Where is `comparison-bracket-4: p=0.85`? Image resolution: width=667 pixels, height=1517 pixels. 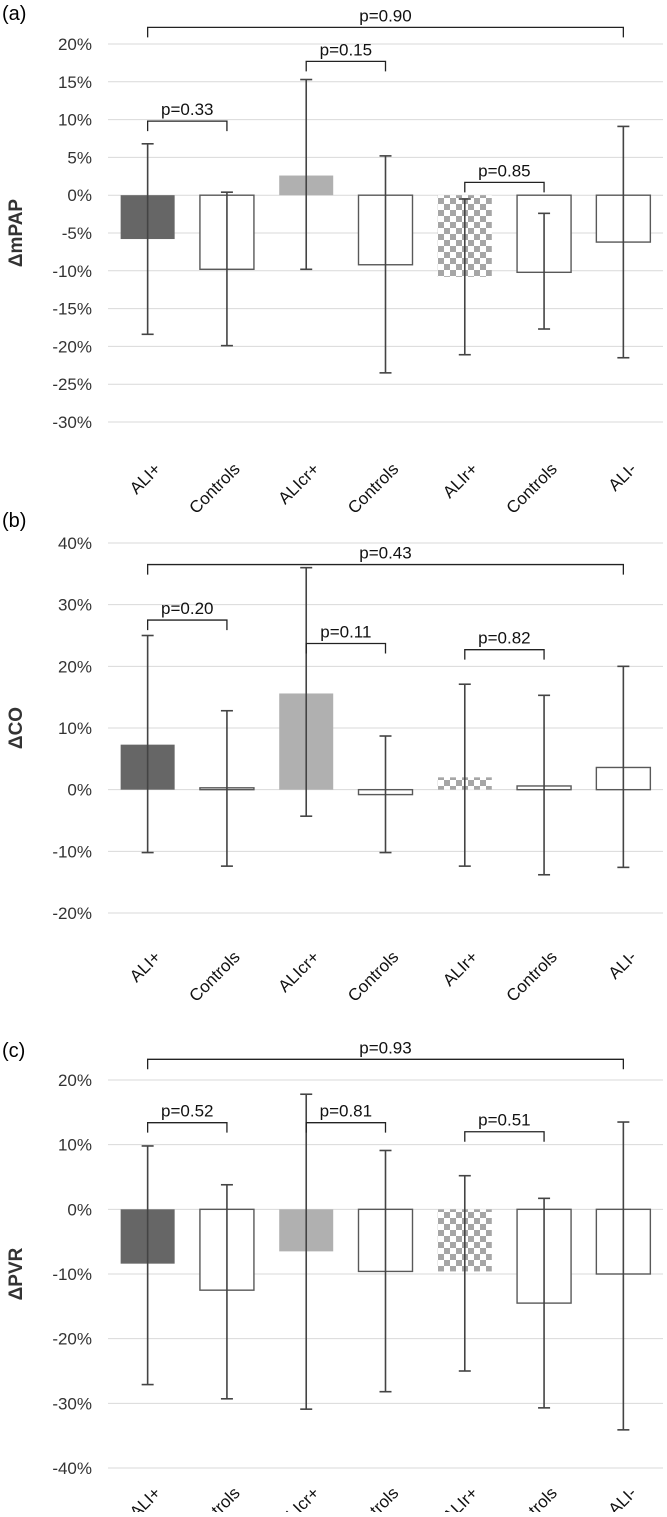 comparison-bracket-4: p=0.85 is located at coordinates (504, 177).